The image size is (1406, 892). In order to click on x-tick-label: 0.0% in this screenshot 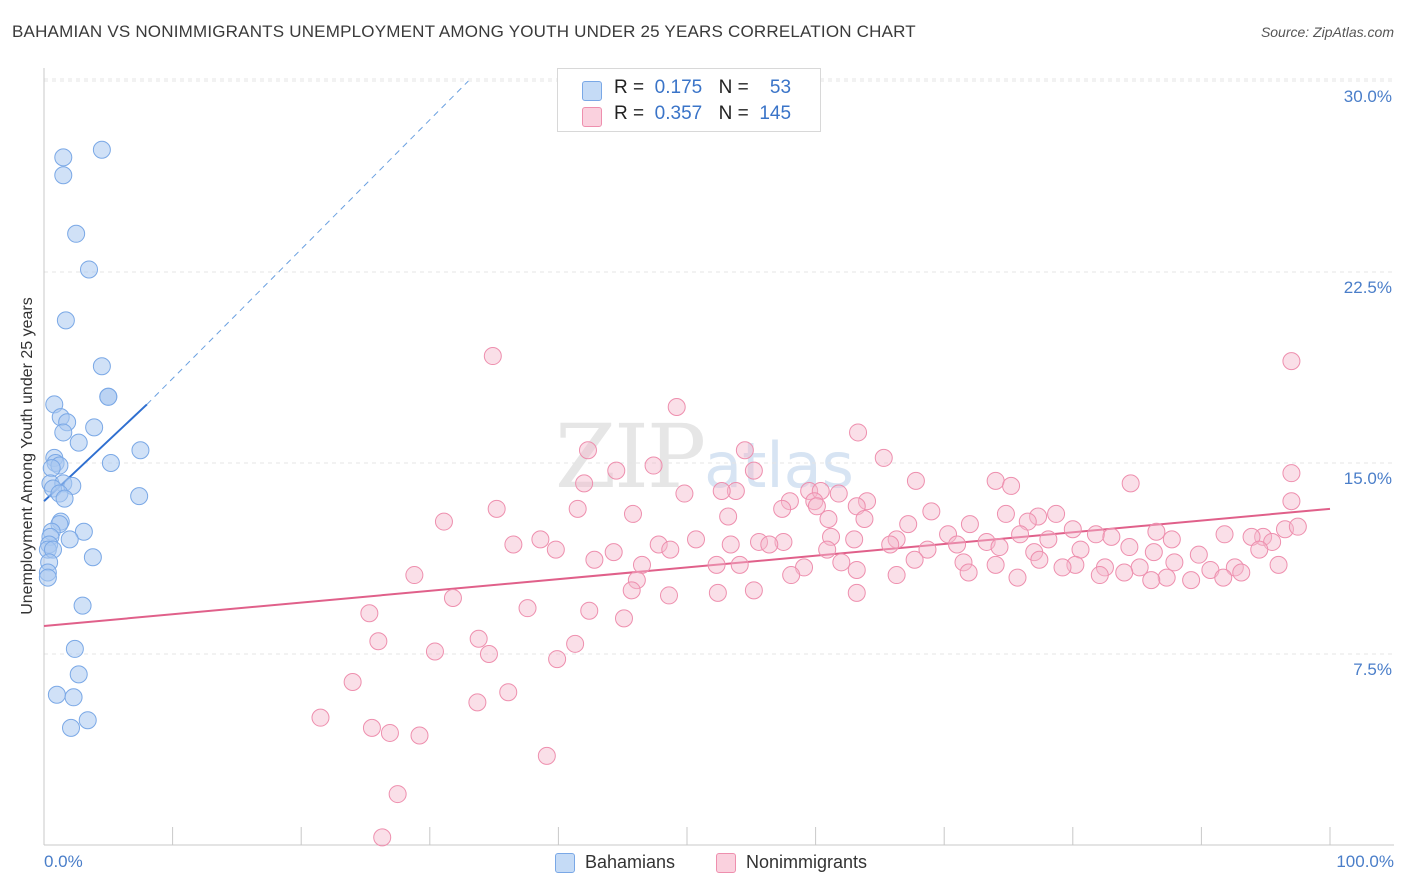, I will do `click(63, 861)`.